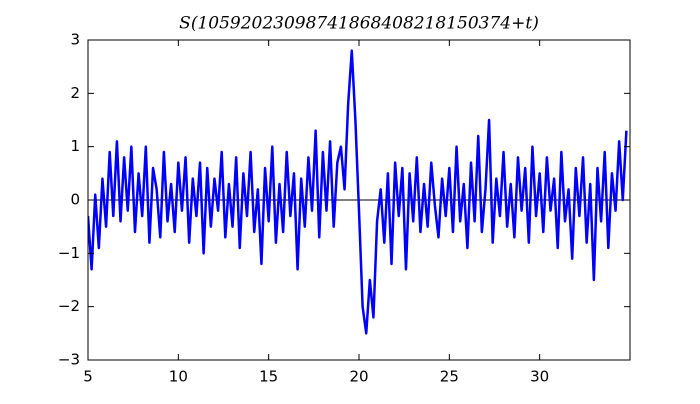 The height and width of the screenshot is (404, 700). I want to click on x-tick-label: 10, so click(178, 377).